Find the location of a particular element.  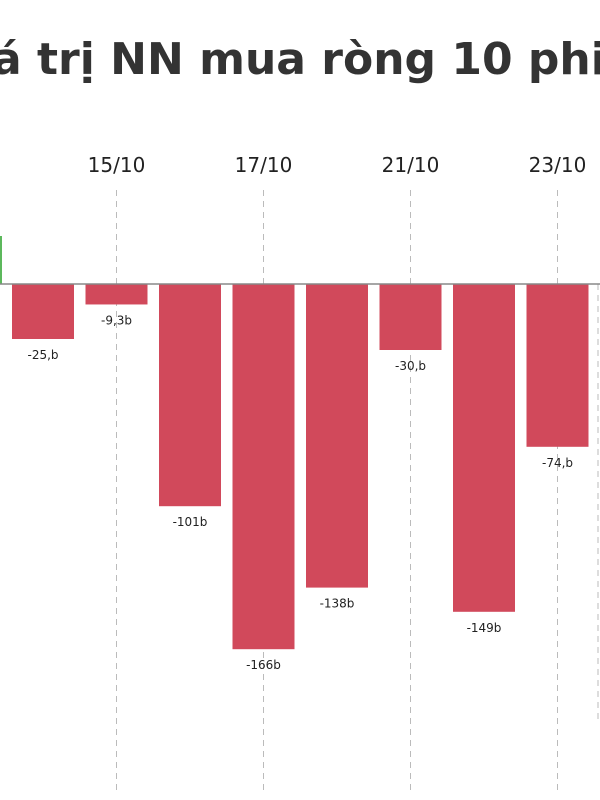

data-label: -149b is located at coordinates (484, 628).